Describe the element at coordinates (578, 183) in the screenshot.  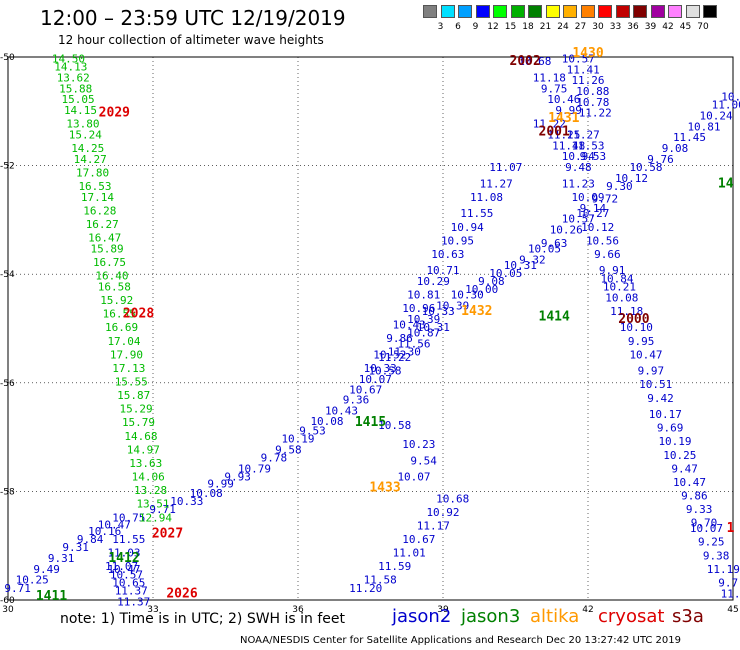
I see `jason2-wave-height: 11.23` at that location.